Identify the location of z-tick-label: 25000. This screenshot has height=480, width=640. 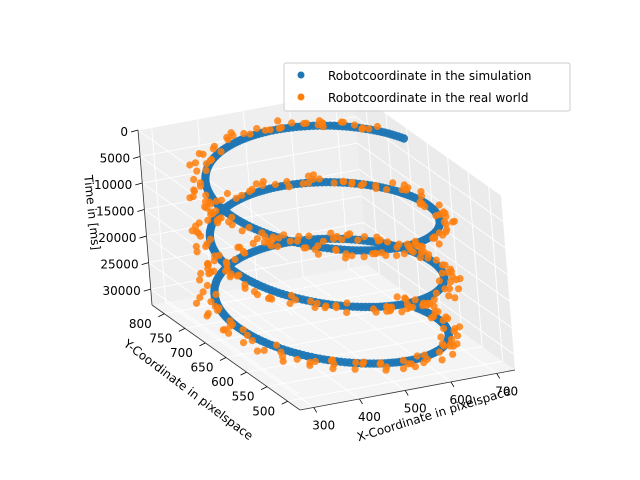
(119, 265).